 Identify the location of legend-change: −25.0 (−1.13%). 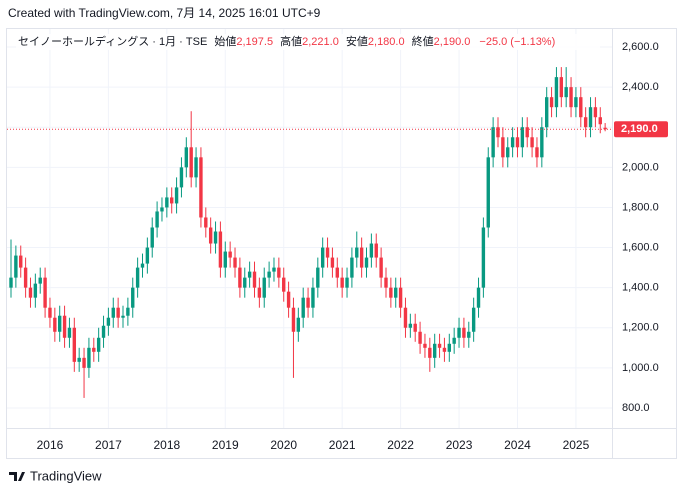
(517, 42).